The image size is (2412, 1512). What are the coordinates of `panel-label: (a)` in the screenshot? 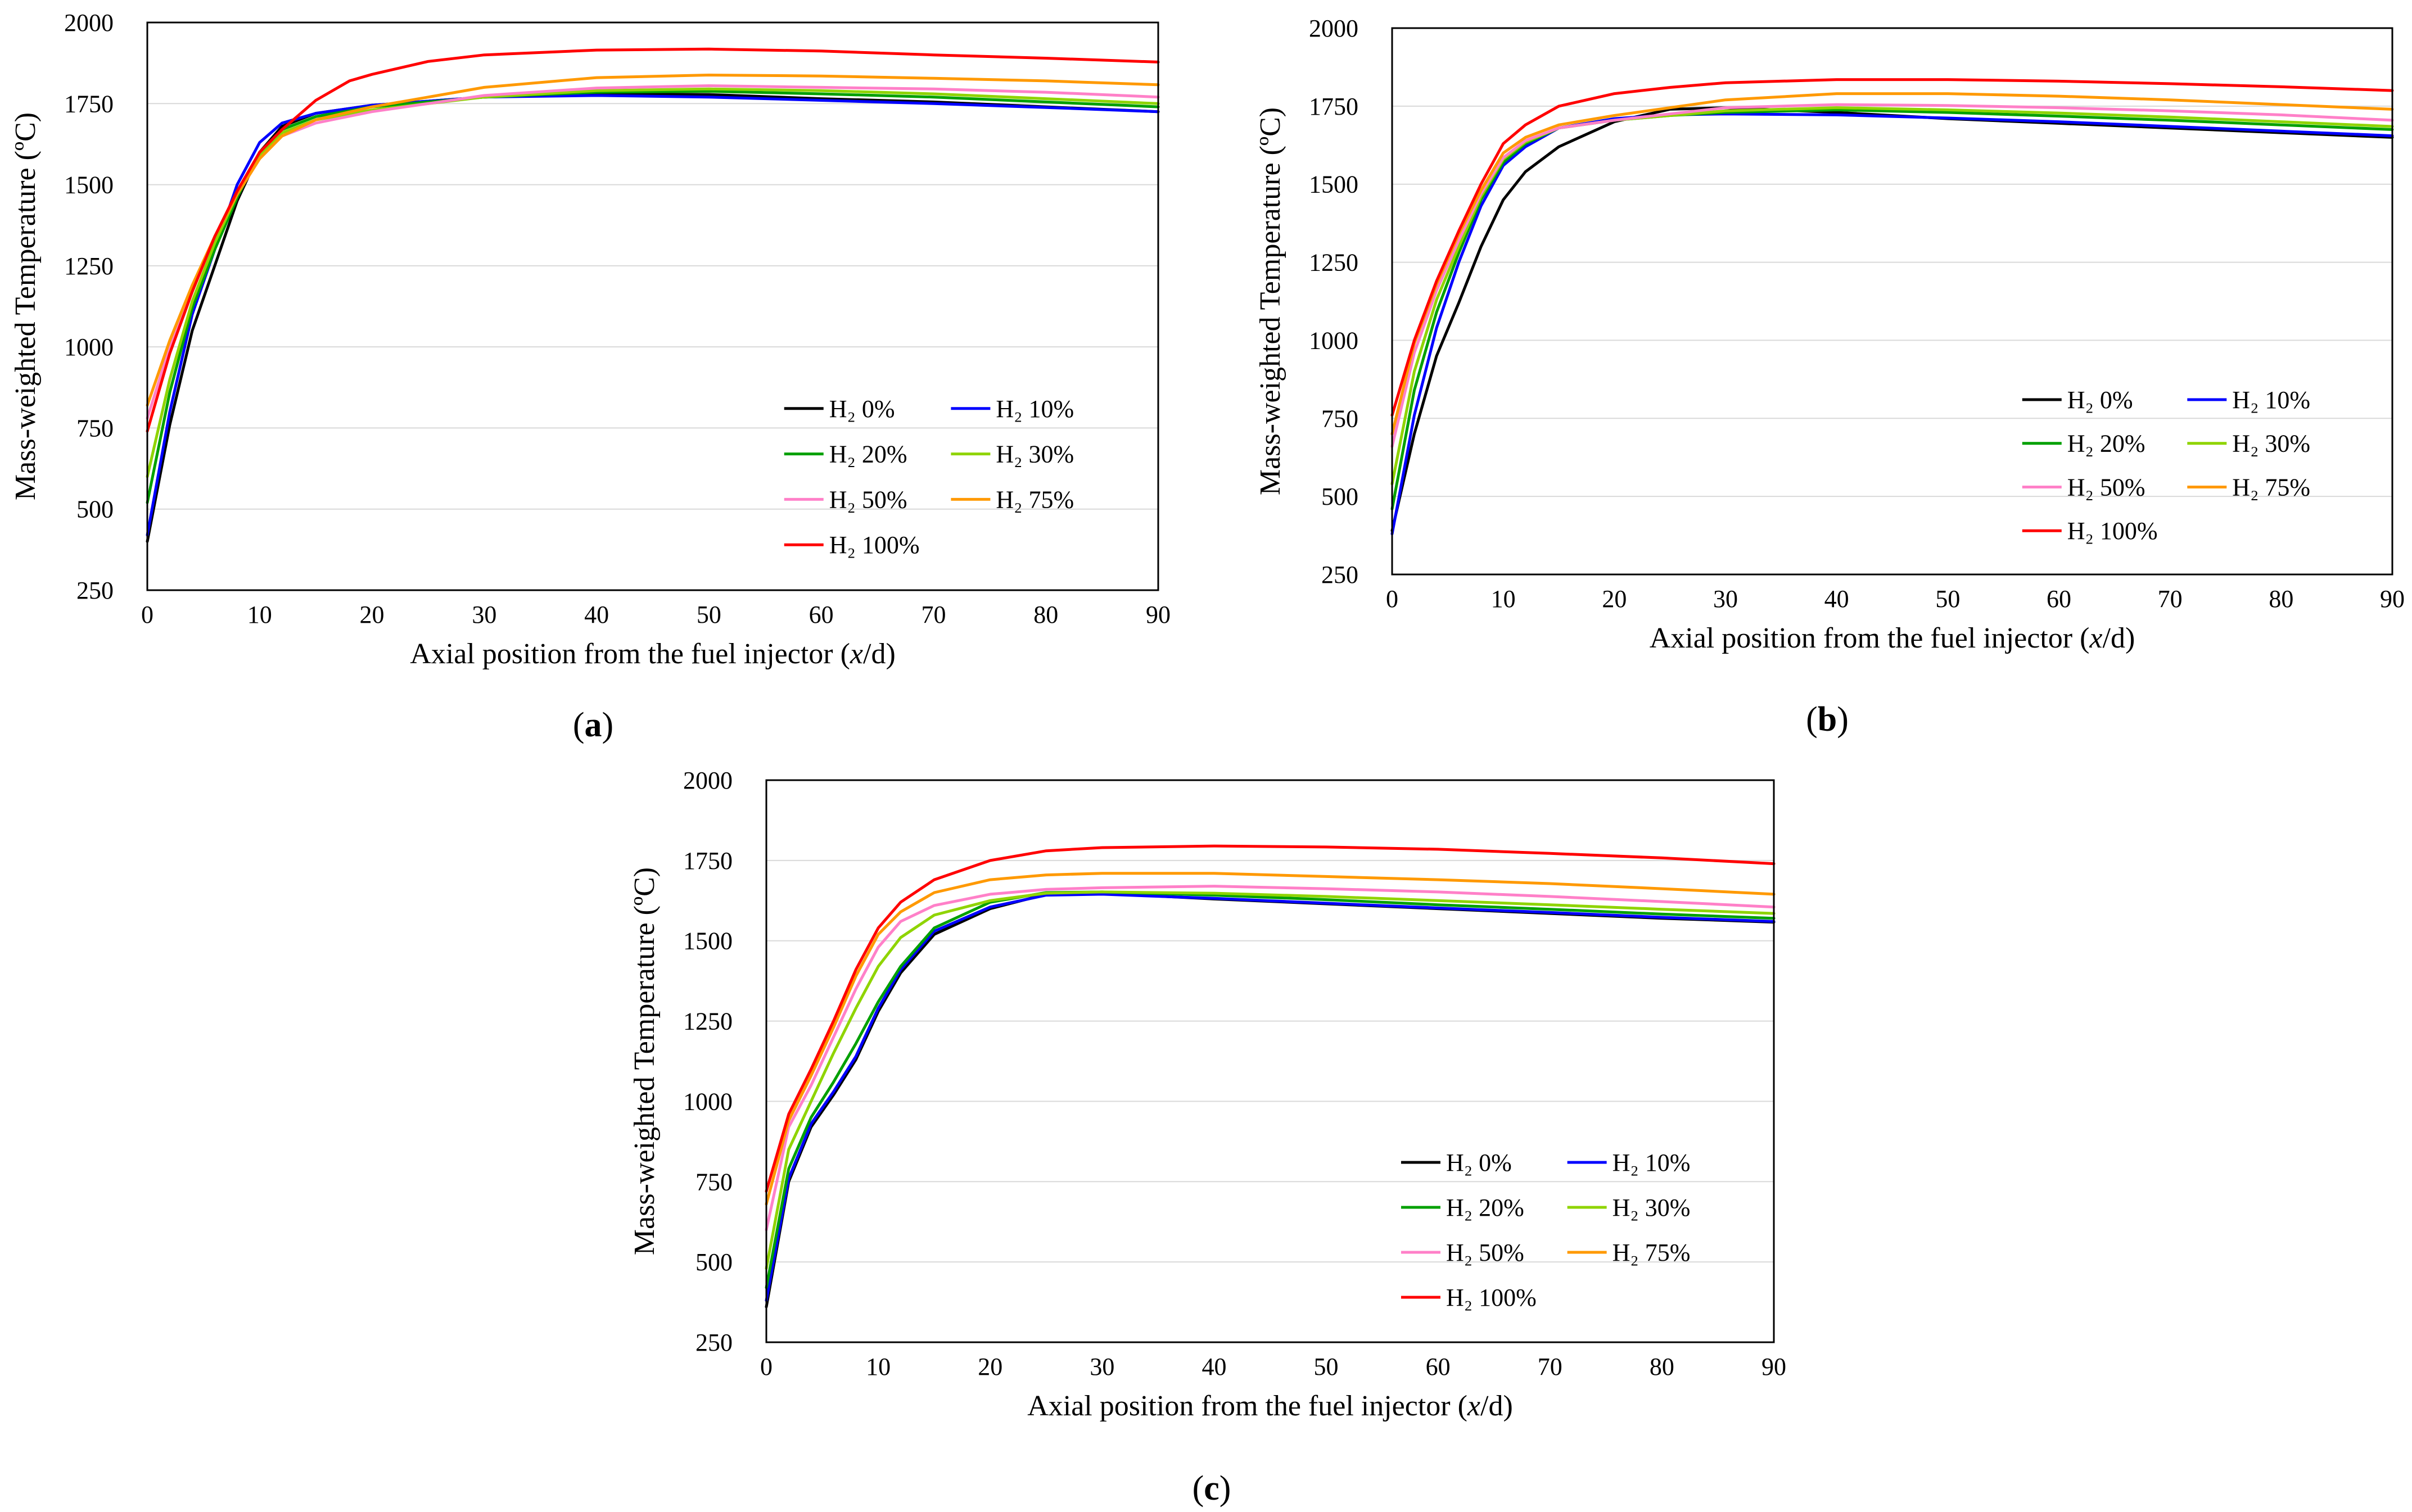 It's located at (593, 725).